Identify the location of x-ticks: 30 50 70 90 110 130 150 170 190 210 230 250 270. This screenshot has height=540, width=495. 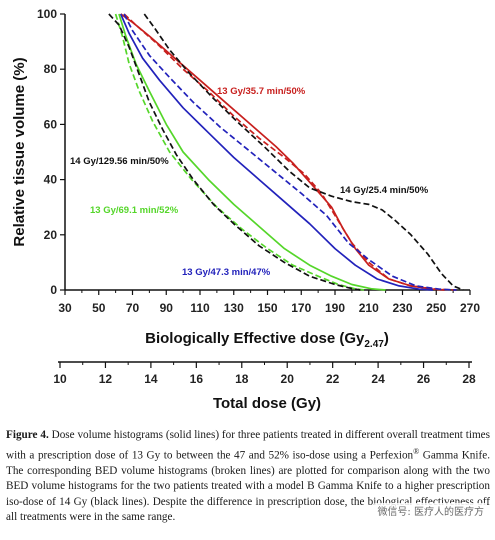
(269, 302).